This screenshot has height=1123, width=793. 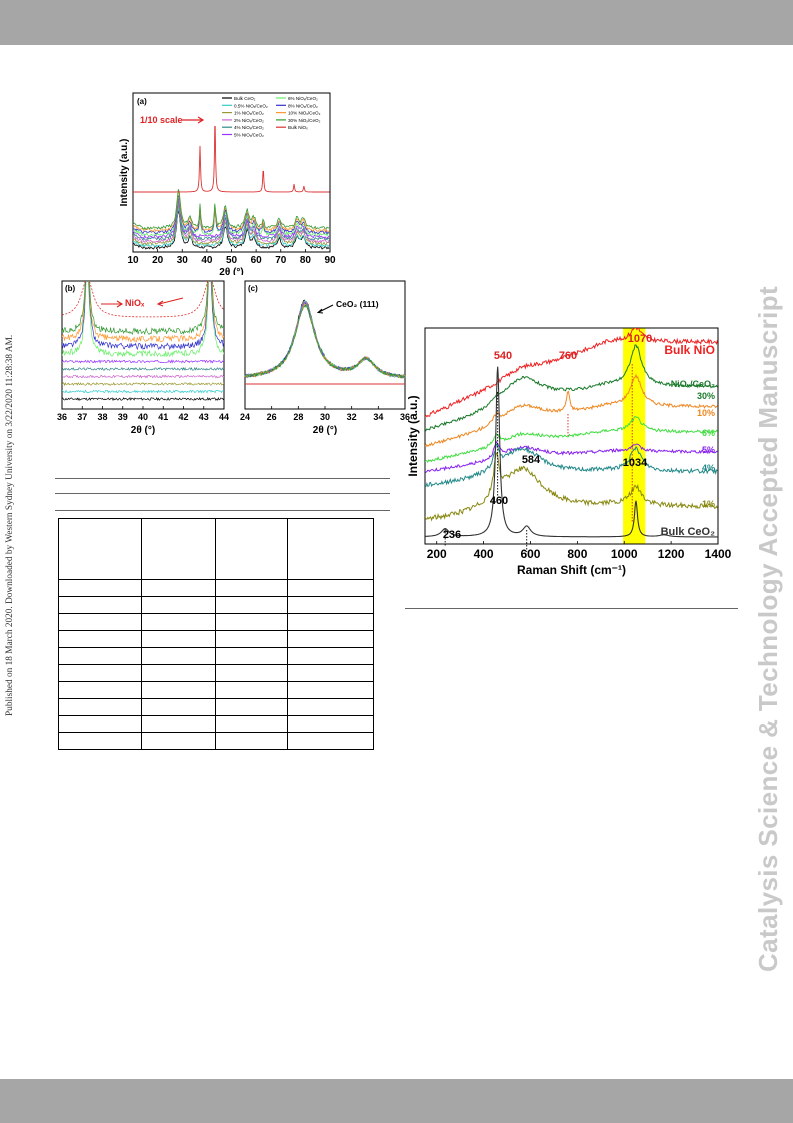 I want to click on x-tick-label: 10, so click(x=133, y=260).